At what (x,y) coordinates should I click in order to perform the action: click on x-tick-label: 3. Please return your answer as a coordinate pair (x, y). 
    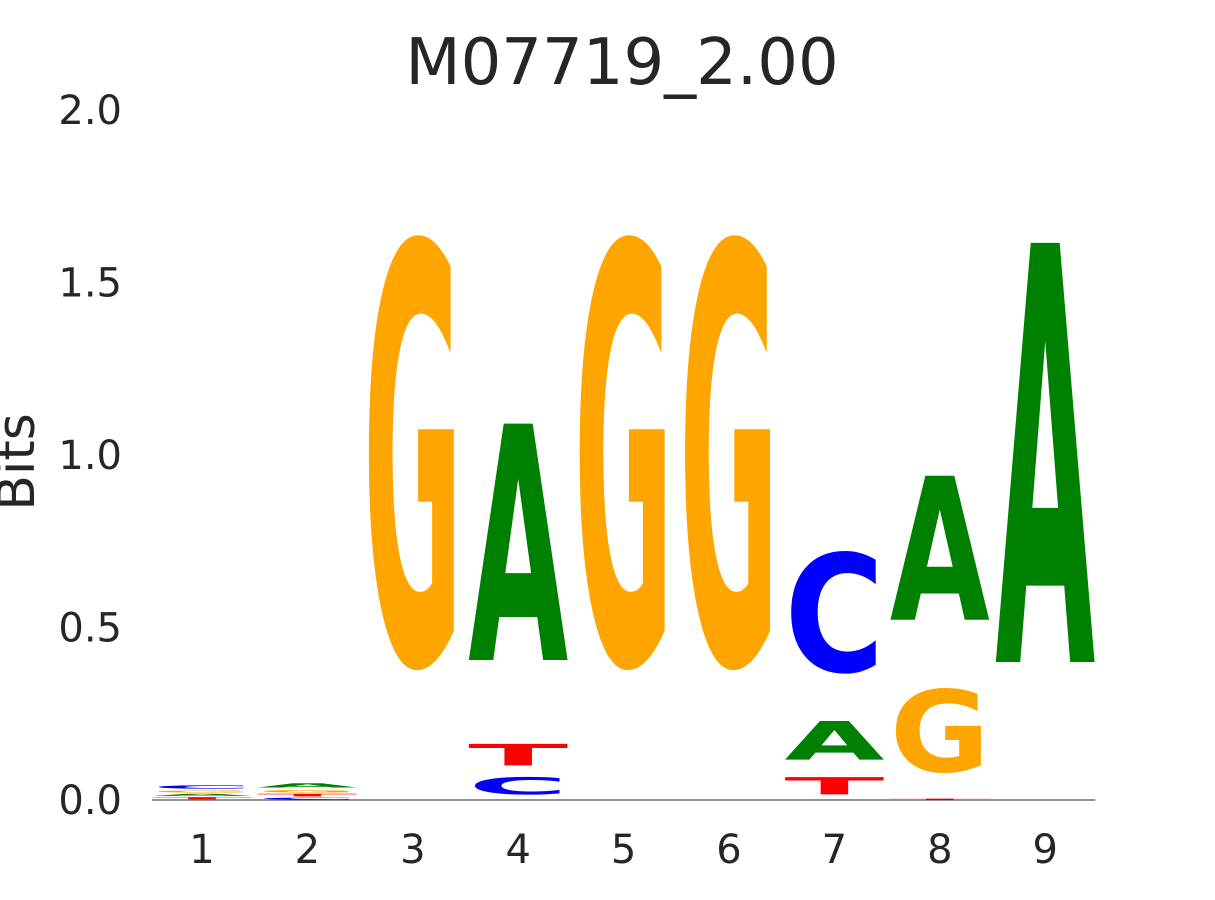
    Looking at the image, I should click on (412, 850).